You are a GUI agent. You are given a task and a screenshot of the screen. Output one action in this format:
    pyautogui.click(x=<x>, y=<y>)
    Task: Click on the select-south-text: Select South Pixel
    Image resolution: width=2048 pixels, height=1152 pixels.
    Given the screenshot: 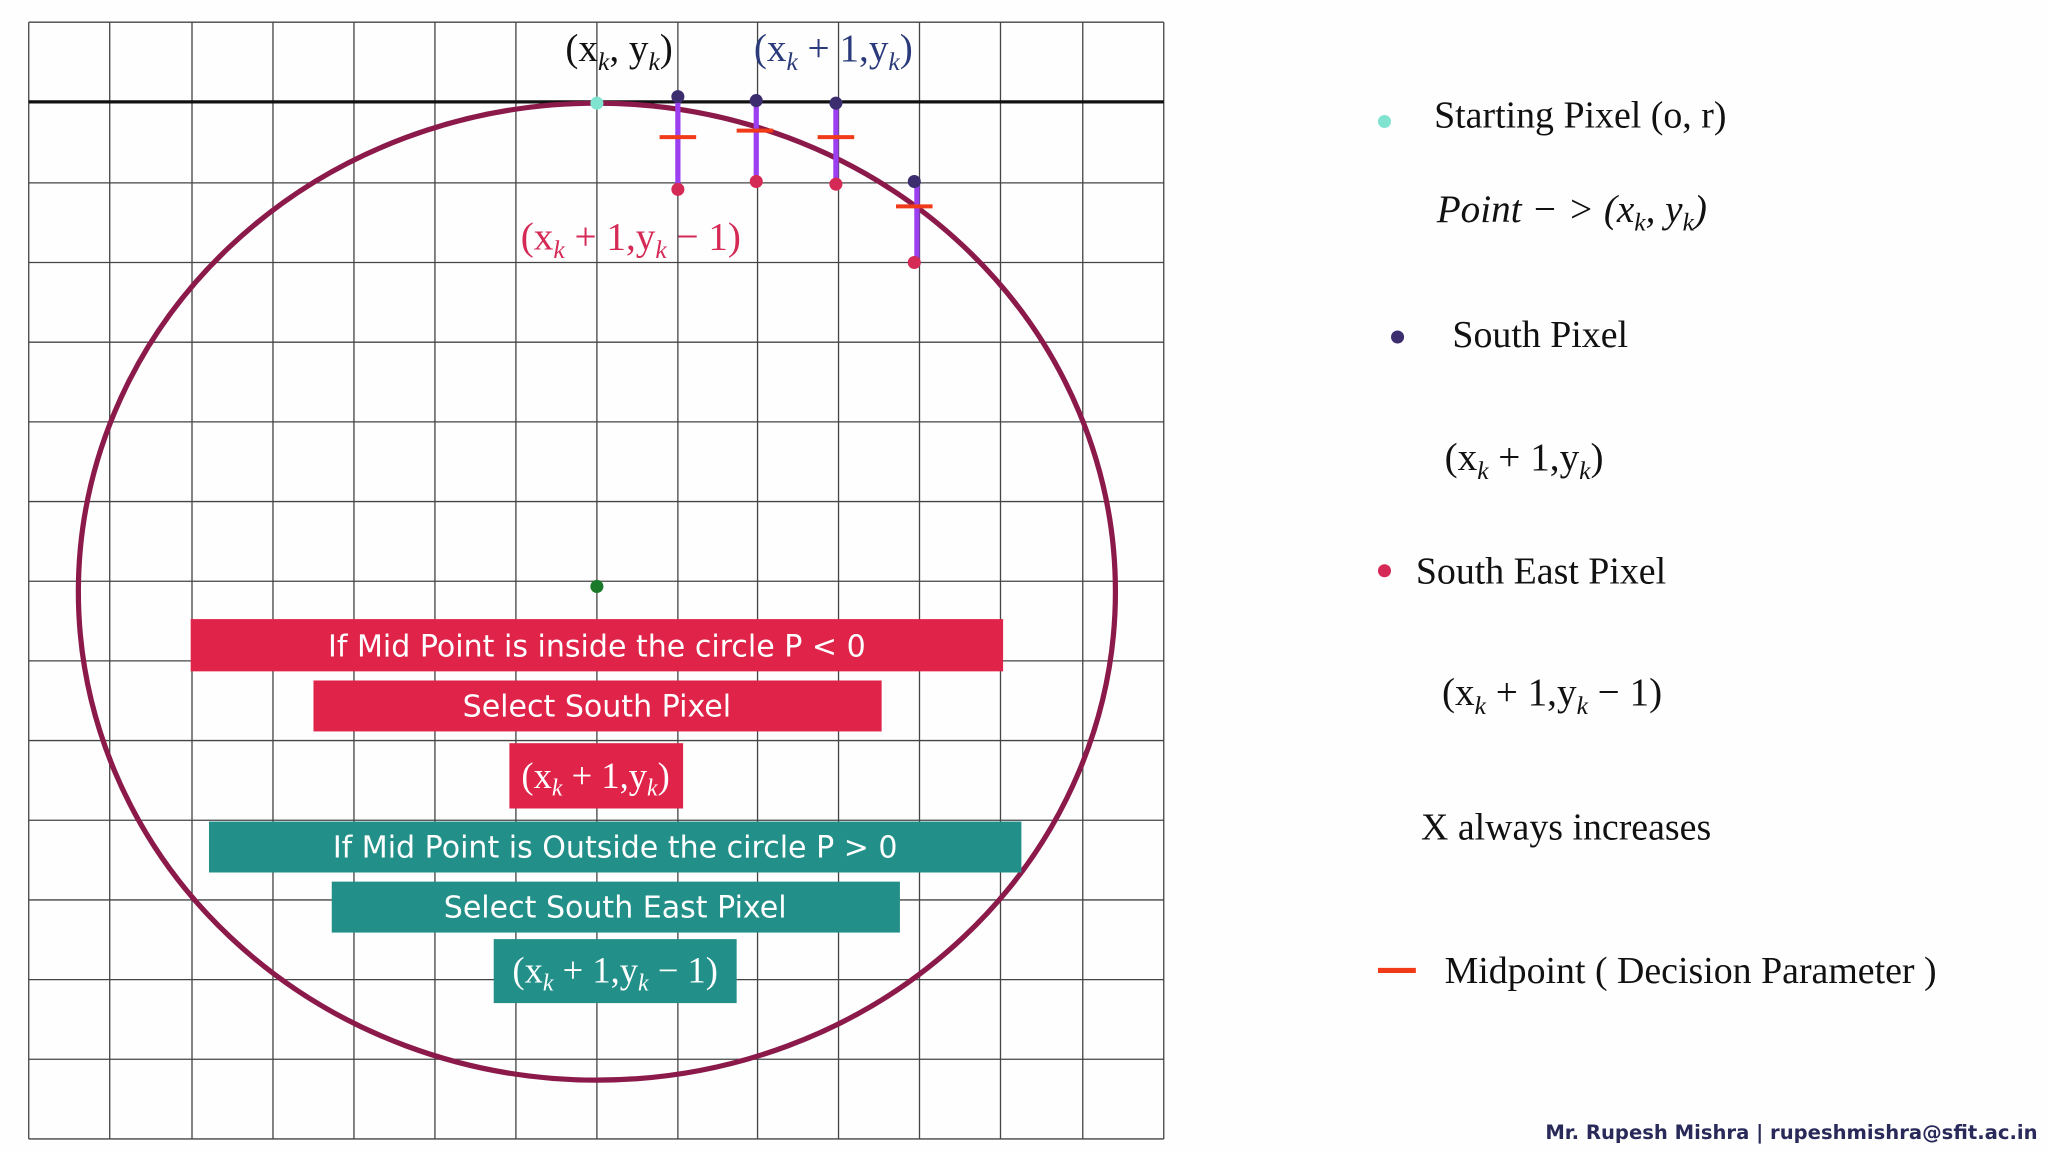 What is the action you would take?
    pyautogui.click(x=597, y=706)
    